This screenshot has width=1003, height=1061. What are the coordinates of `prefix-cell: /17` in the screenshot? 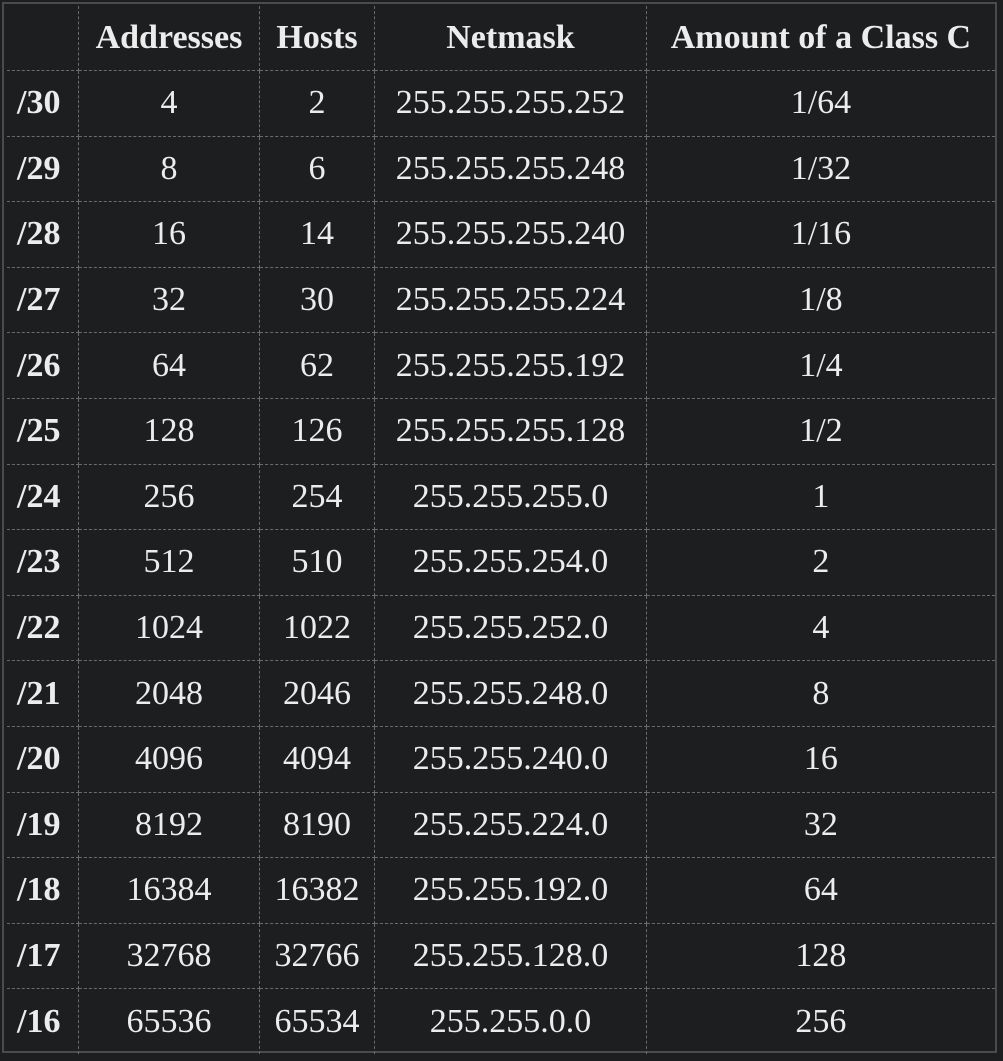 It's located at (43, 956).